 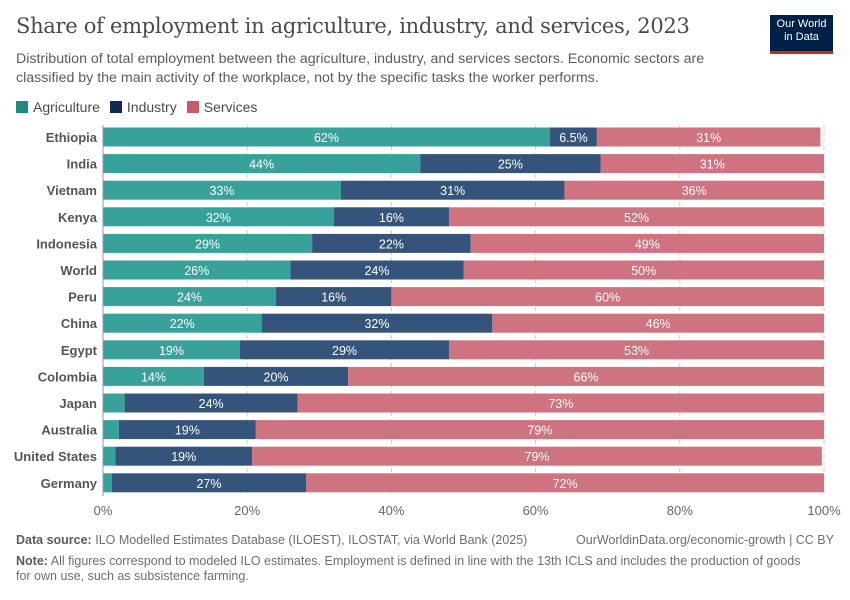 I want to click on data-label: 46%, so click(x=658, y=324).